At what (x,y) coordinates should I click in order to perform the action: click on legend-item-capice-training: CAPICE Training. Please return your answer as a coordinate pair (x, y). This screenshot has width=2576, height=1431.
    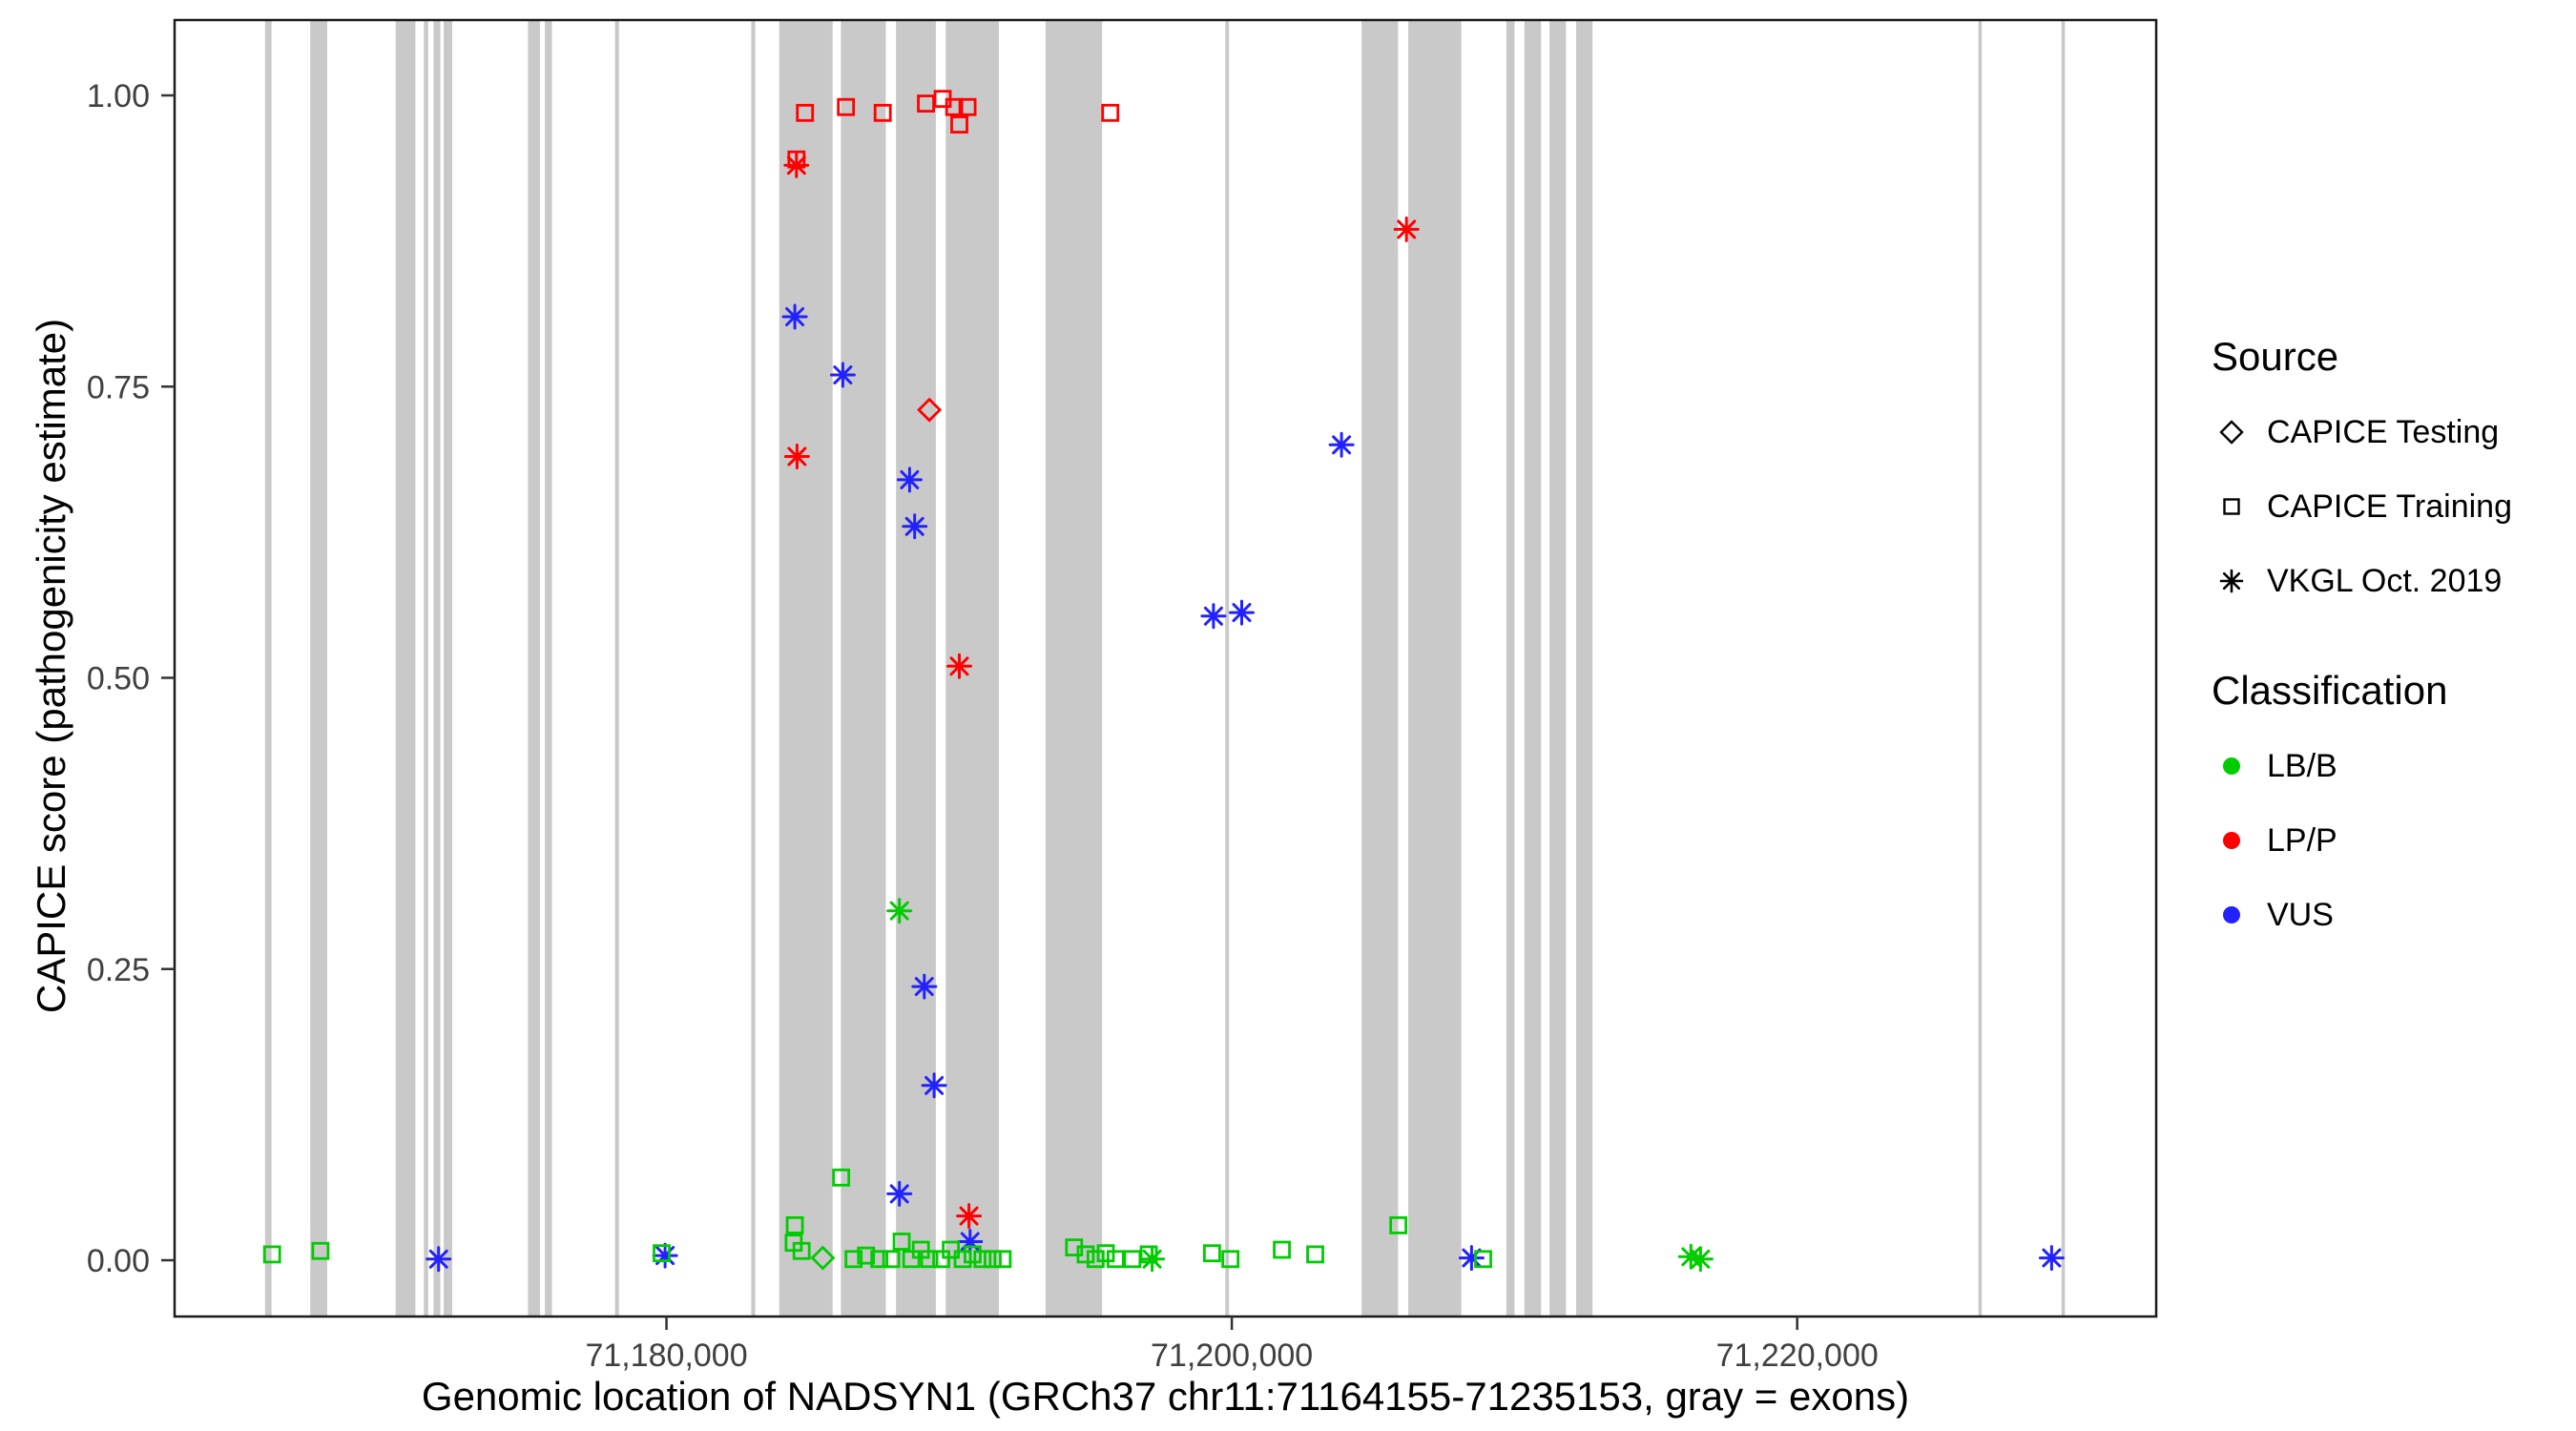
    Looking at the image, I should click on (2393, 506).